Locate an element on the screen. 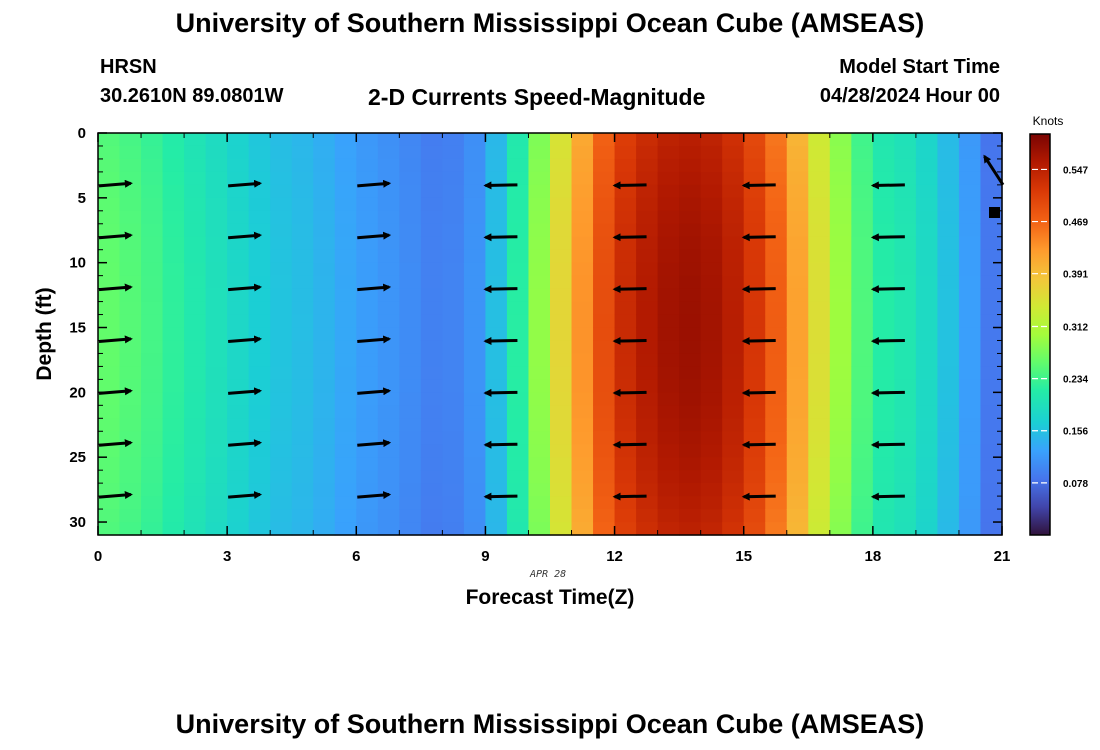 The image size is (1100, 750). y-tick-label: 30 is located at coordinates (77, 522).